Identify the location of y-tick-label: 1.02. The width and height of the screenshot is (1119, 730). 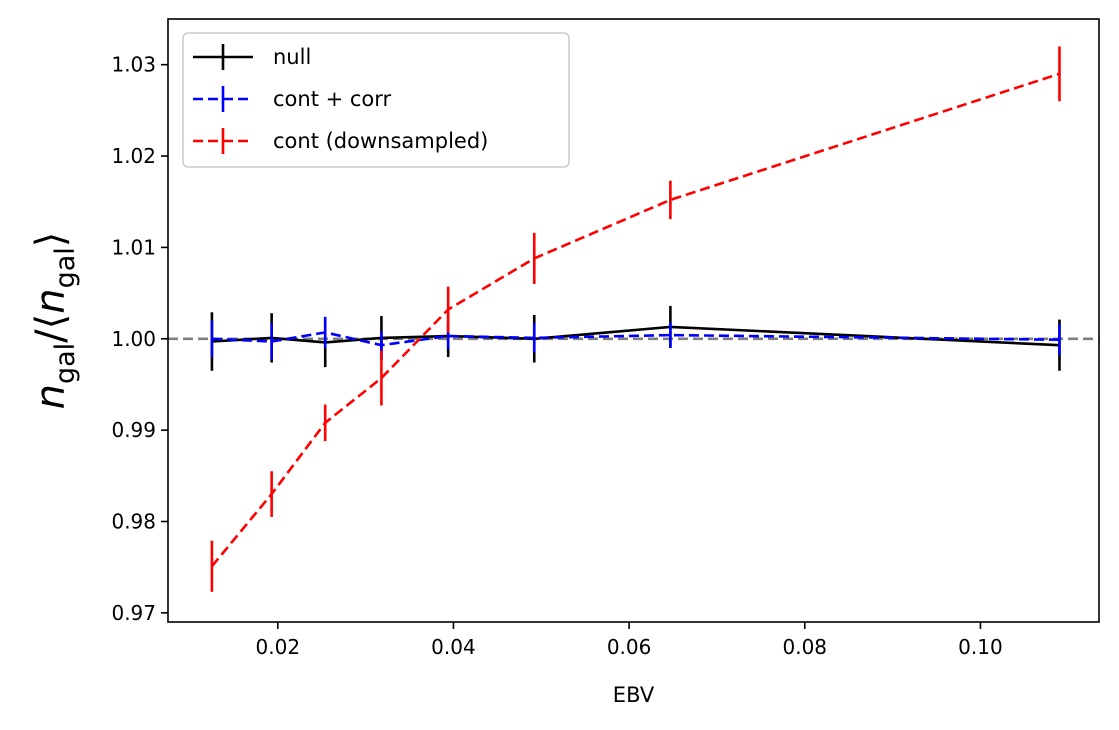
(133, 156).